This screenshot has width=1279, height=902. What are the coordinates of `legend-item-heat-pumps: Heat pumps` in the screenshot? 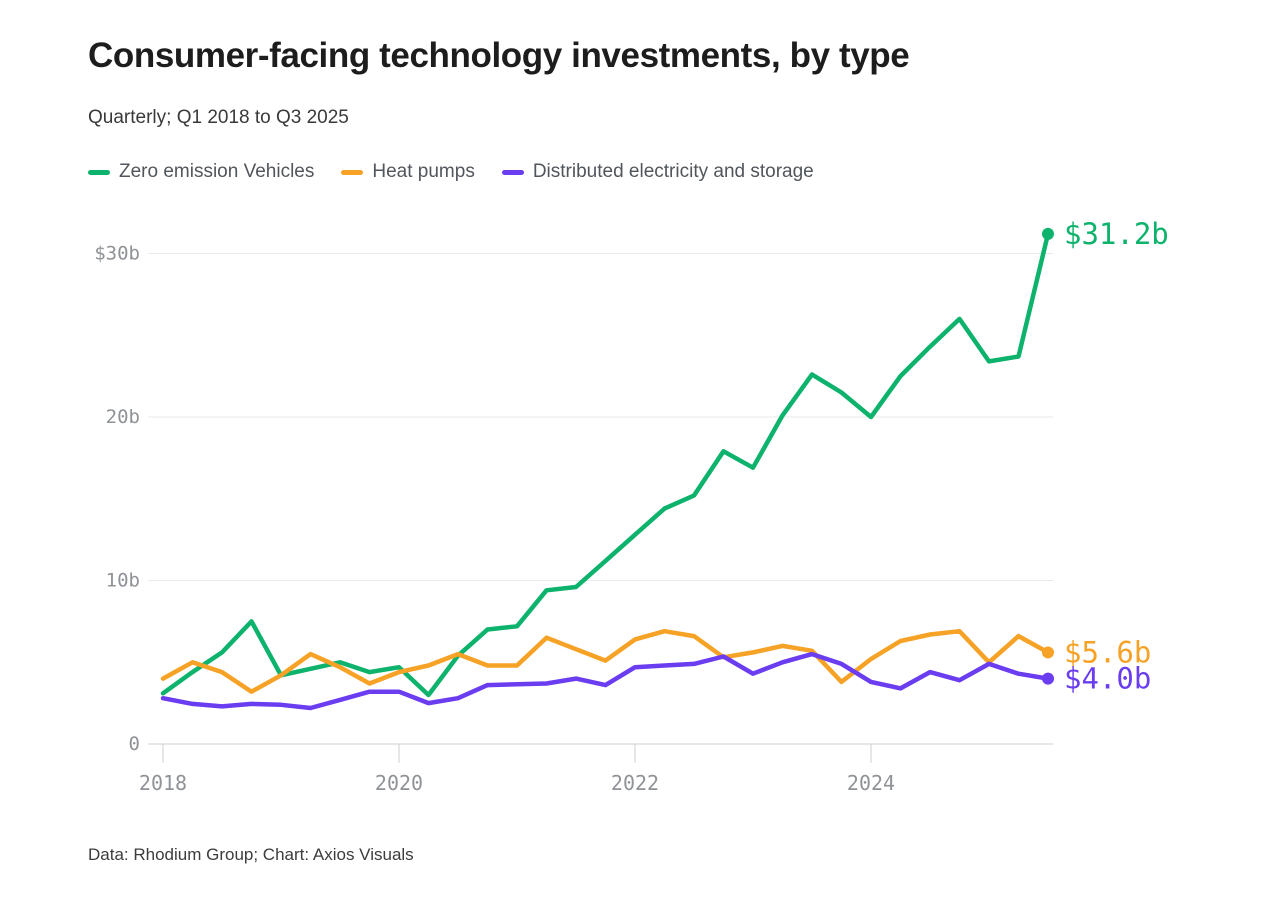 It's located at (408, 172).